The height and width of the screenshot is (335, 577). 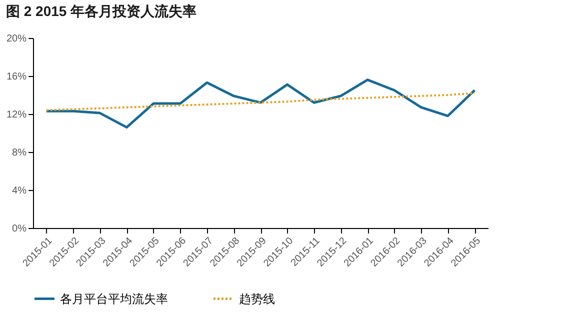 I want to click on legend-label: 各月平台平均流失率, so click(x=114, y=299).